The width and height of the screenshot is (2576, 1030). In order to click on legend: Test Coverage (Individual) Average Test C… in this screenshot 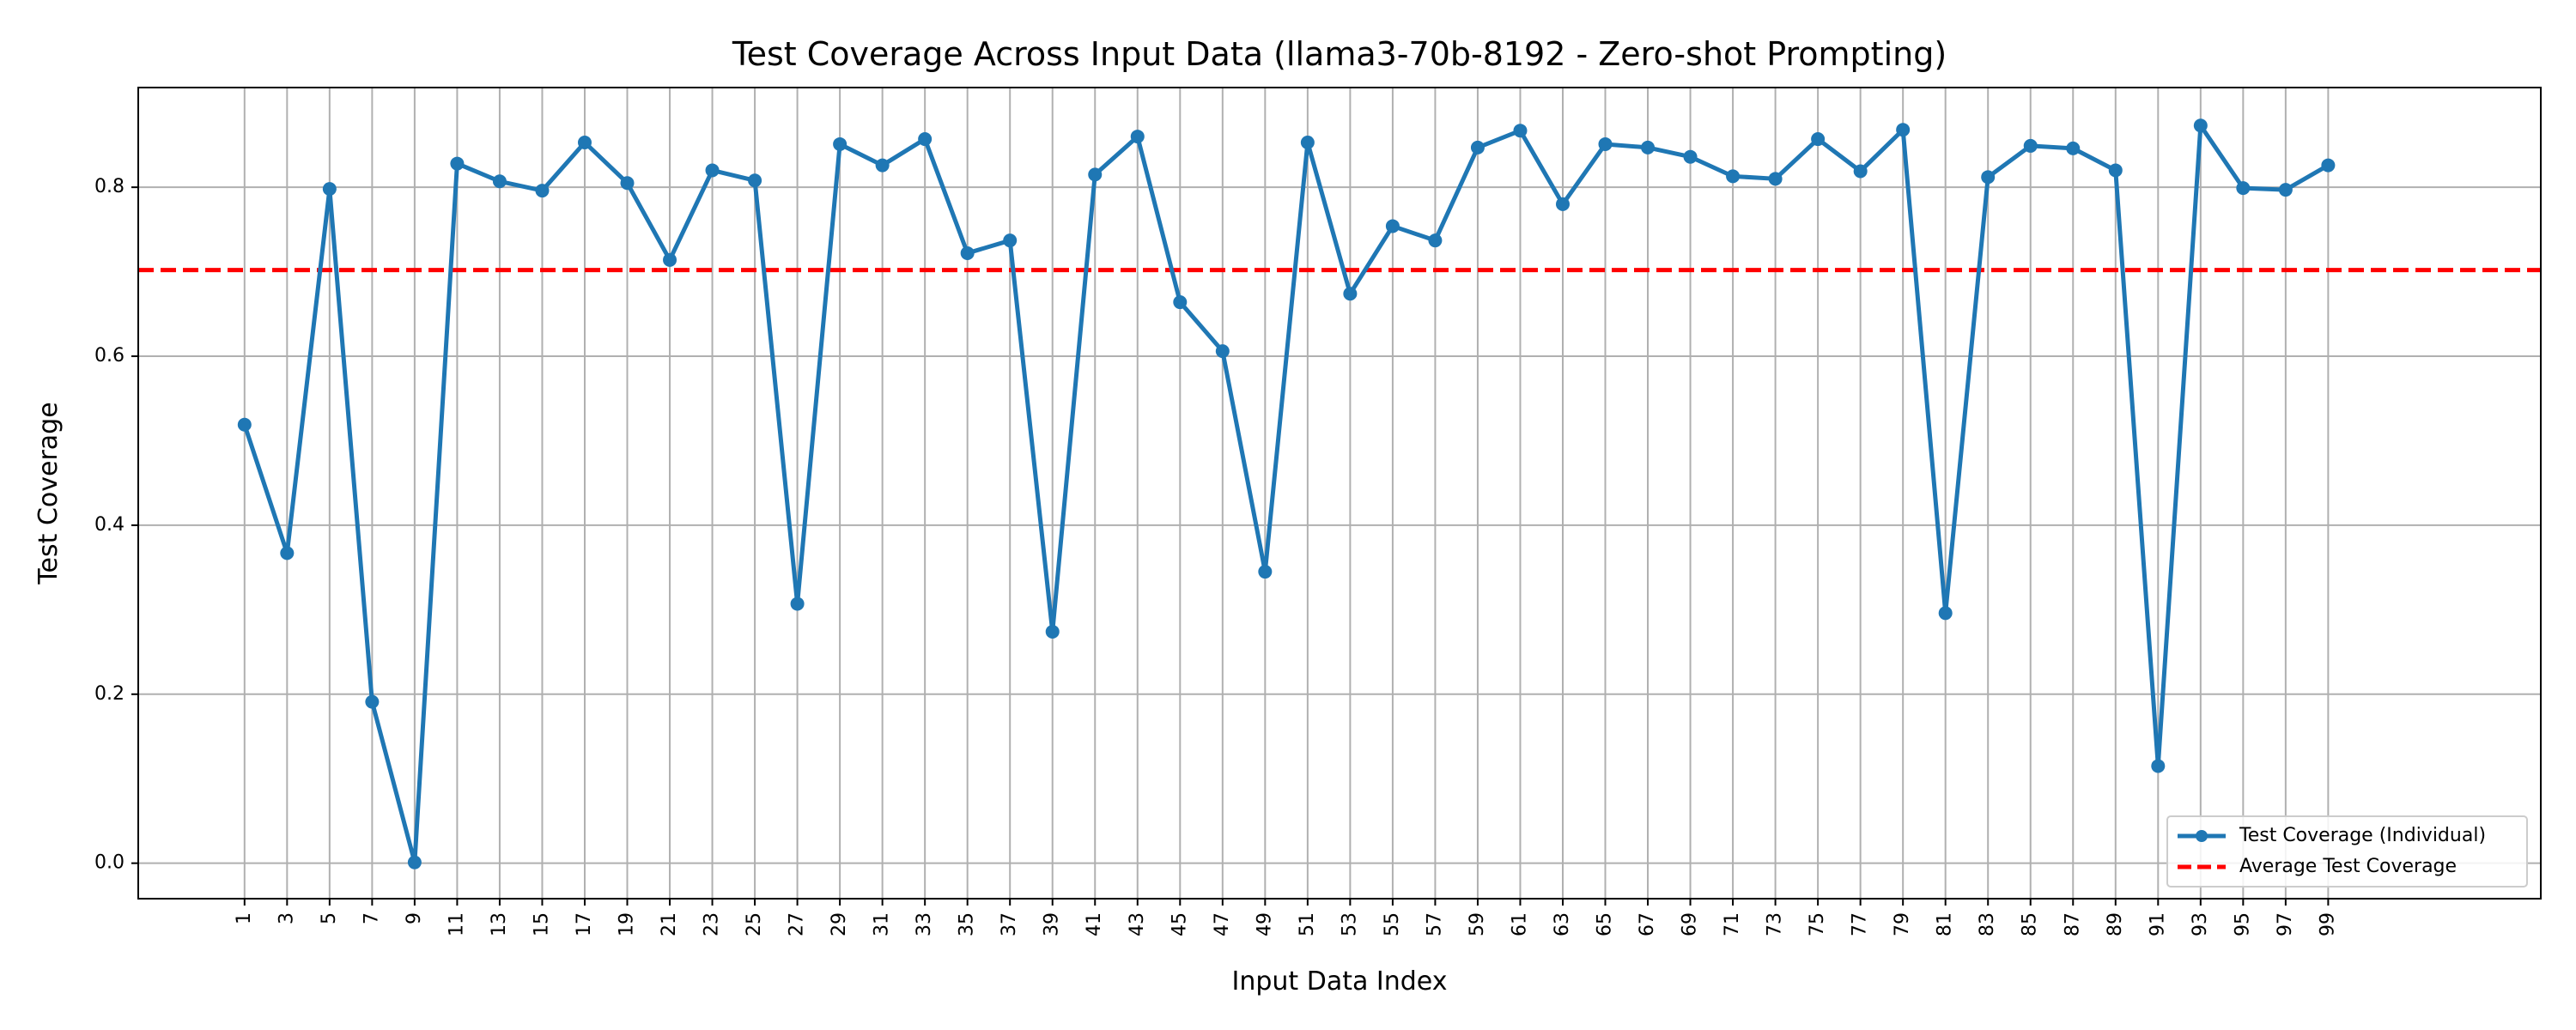, I will do `click(2347, 851)`.